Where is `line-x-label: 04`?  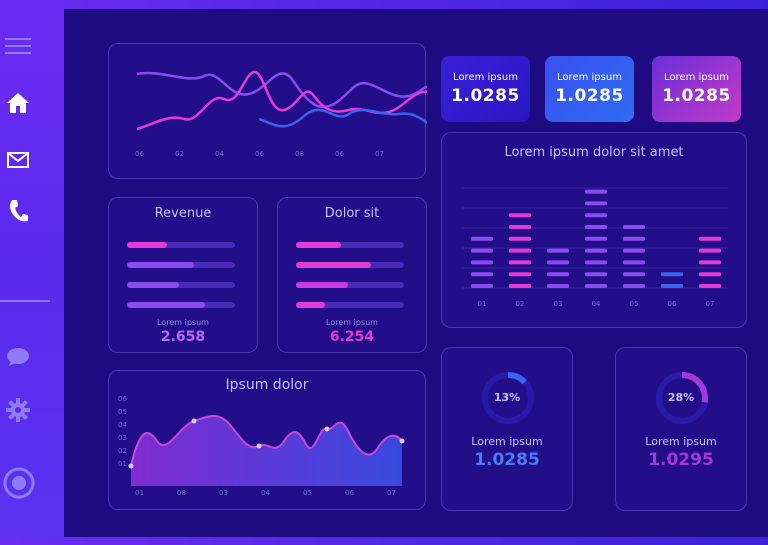
line-x-label: 04 is located at coordinates (219, 154).